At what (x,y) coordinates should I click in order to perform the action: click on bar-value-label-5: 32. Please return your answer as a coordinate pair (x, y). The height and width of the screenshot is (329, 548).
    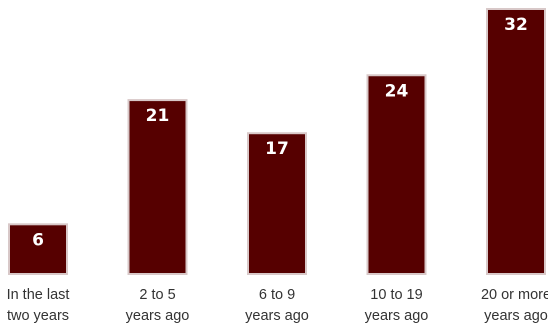
    Looking at the image, I should click on (516, 25).